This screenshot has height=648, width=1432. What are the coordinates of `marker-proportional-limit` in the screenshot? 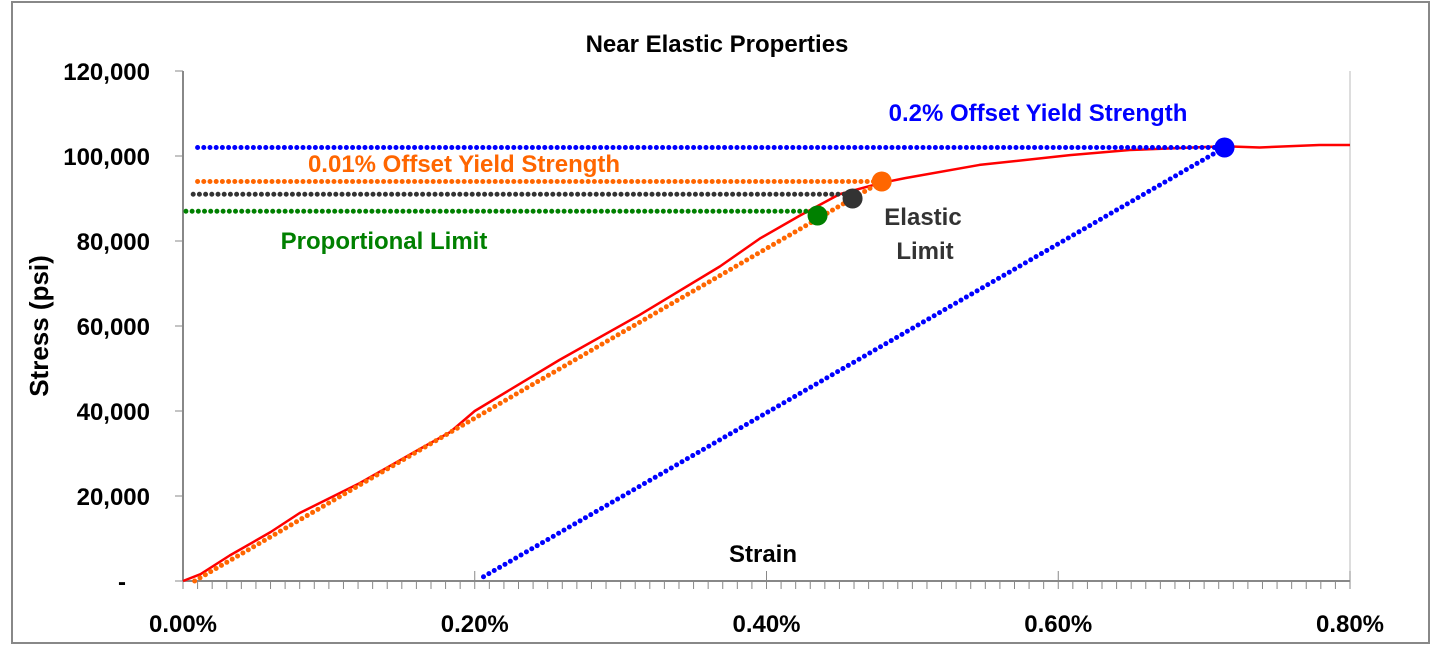 It's located at (817, 215).